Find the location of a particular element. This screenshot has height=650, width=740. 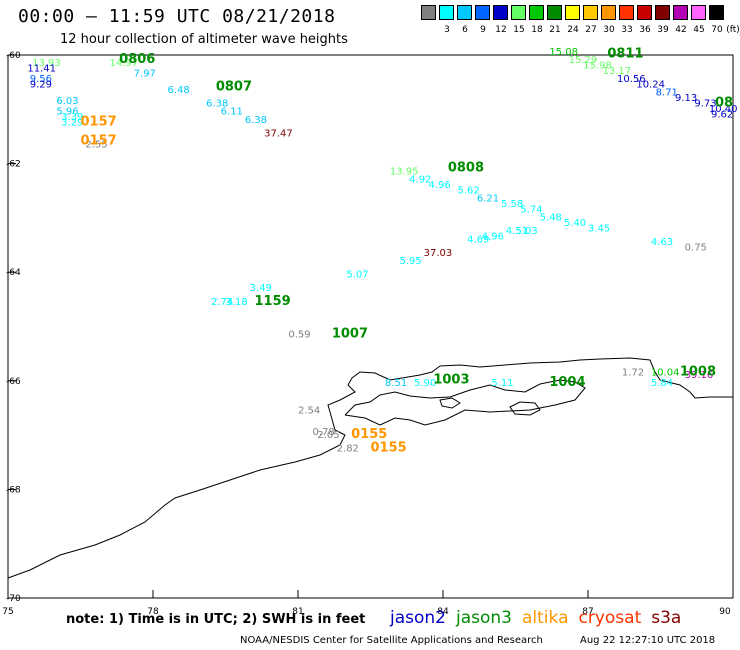

y-tick-label: -62 is located at coordinates (13, 165).